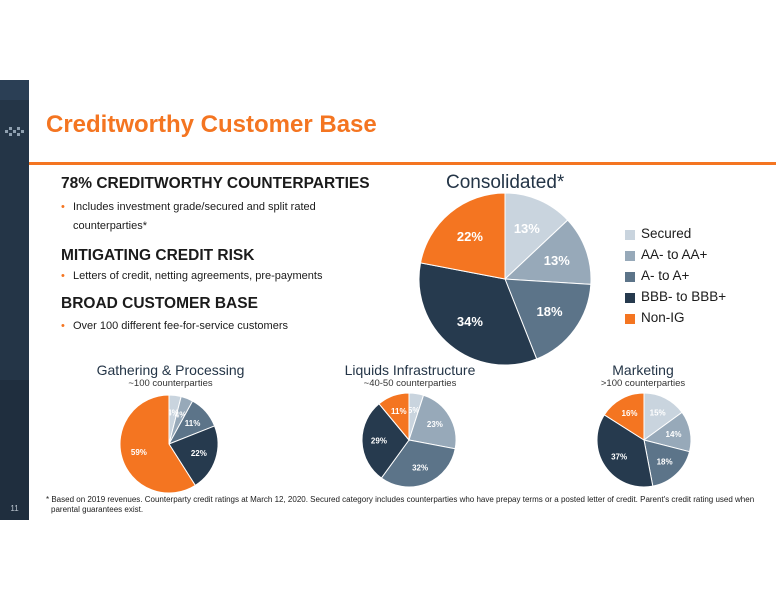 This screenshot has width=776, height=600. What do you see at coordinates (14, 90) in the screenshot?
I see `sidebar-top-band` at bounding box center [14, 90].